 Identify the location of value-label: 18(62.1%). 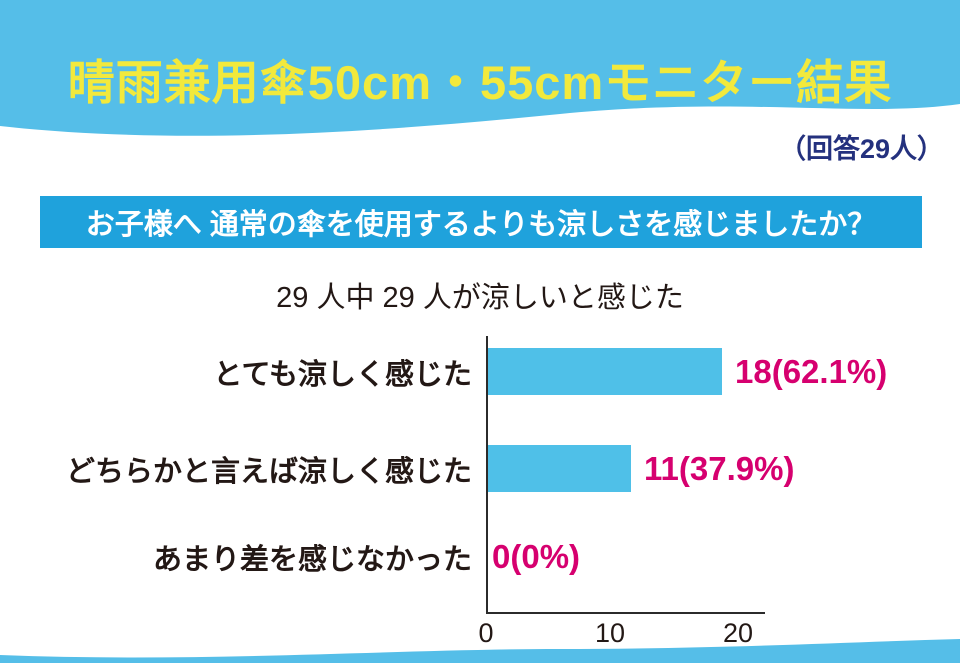
(811, 371).